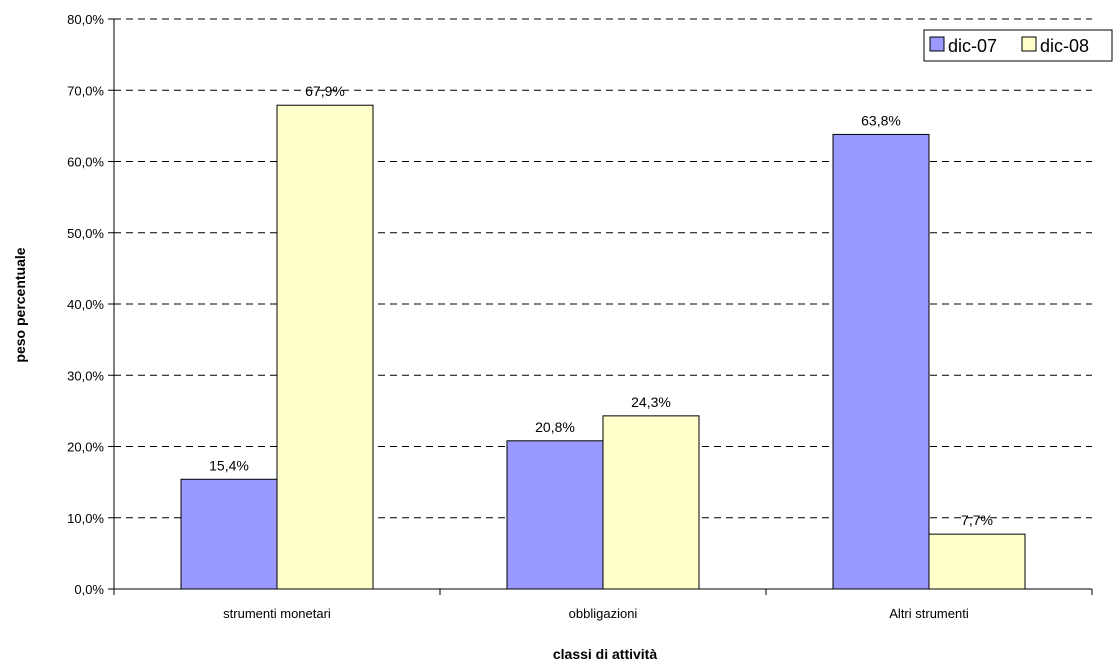 Image resolution: width=1116 pixels, height=664 pixels. I want to click on y-tick-label: 70,0%, so click(85, 90).